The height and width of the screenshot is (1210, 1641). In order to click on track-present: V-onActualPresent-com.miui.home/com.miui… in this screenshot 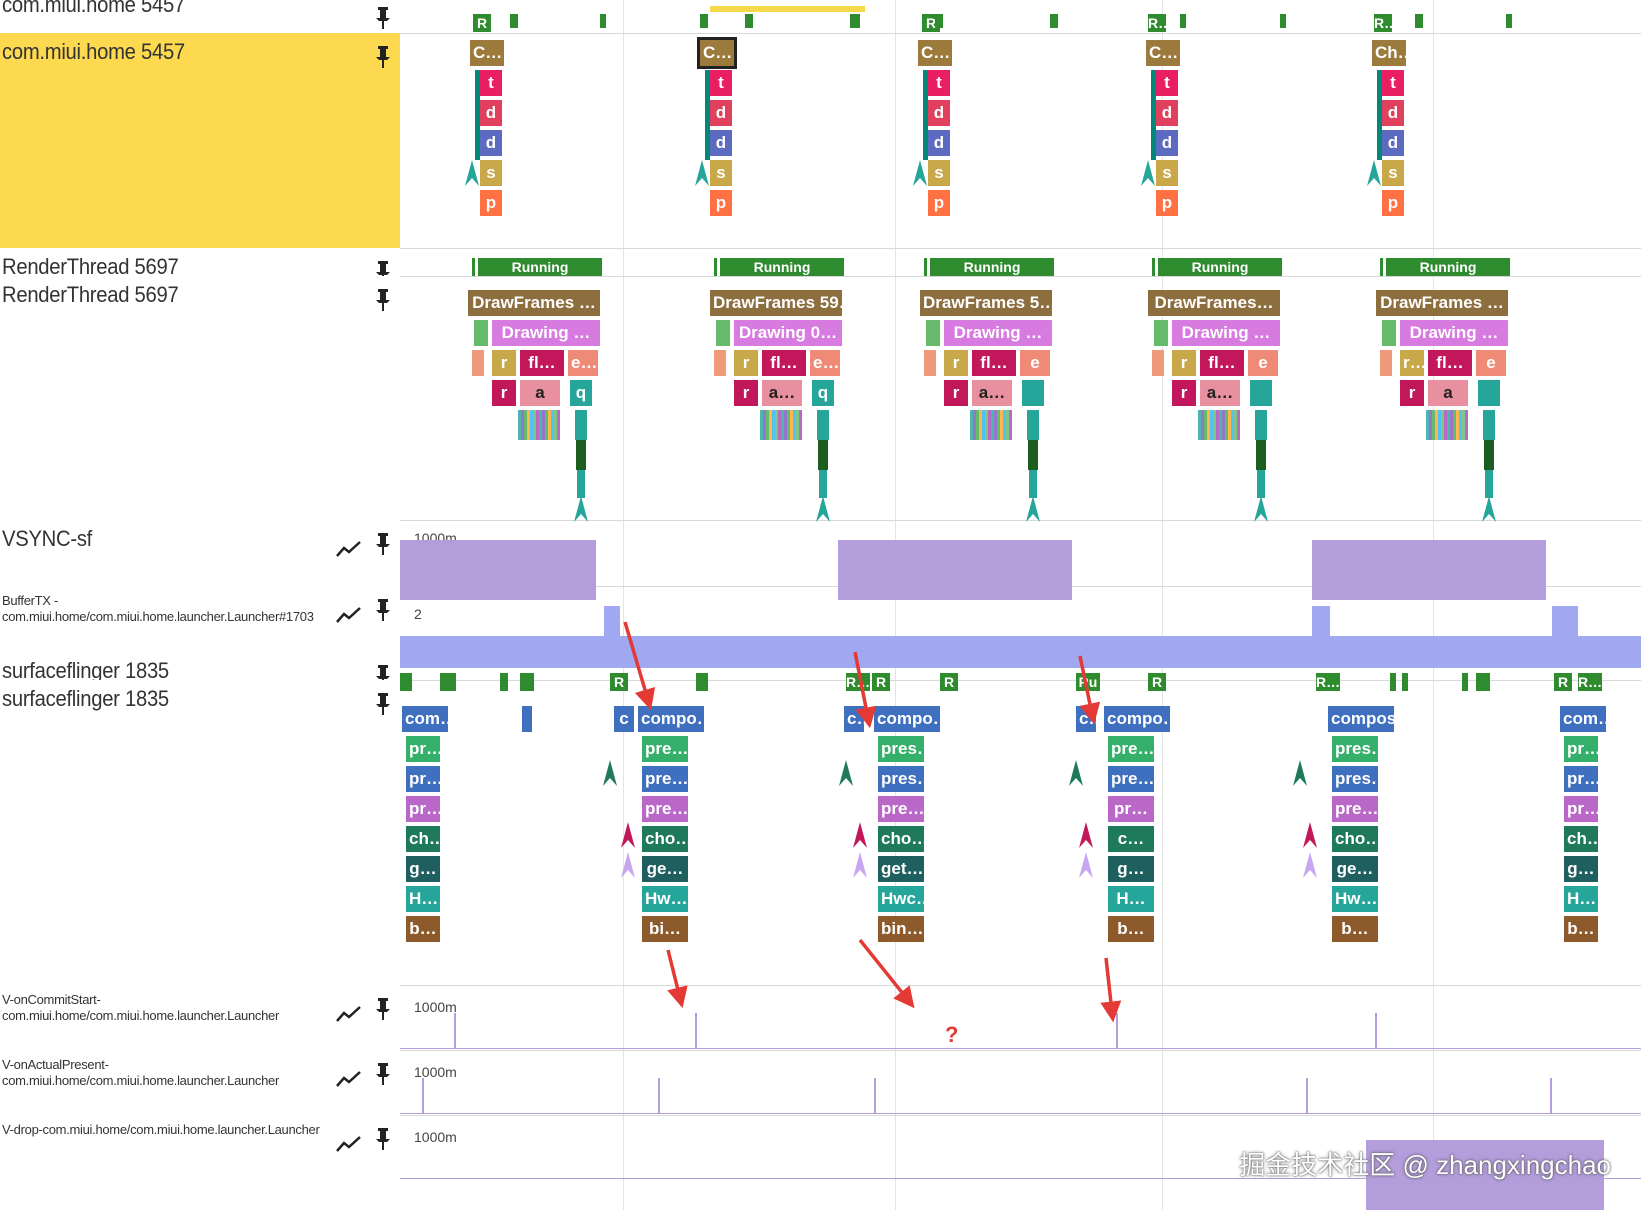, I will do `click(200, 1083)`.